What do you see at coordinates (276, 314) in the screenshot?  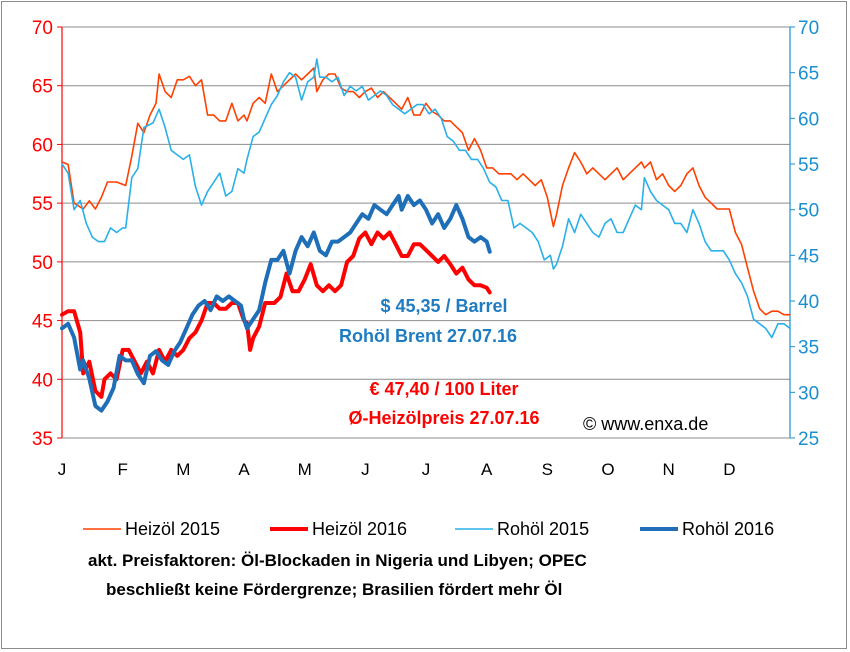 I see `series-line-heizoel-2016` at bounding box center [276, 314].